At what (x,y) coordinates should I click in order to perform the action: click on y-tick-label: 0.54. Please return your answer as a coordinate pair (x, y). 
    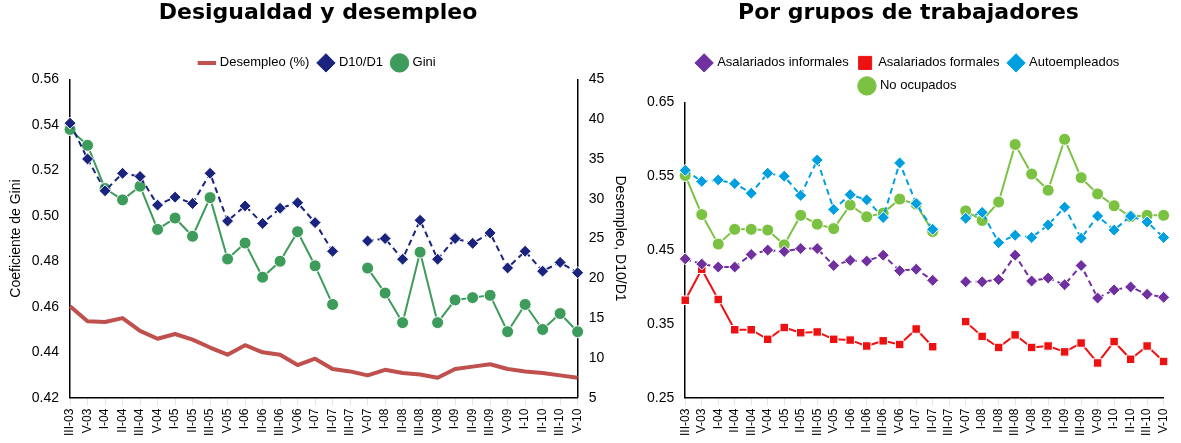
    Looking at the image, I should click on (45, 123).